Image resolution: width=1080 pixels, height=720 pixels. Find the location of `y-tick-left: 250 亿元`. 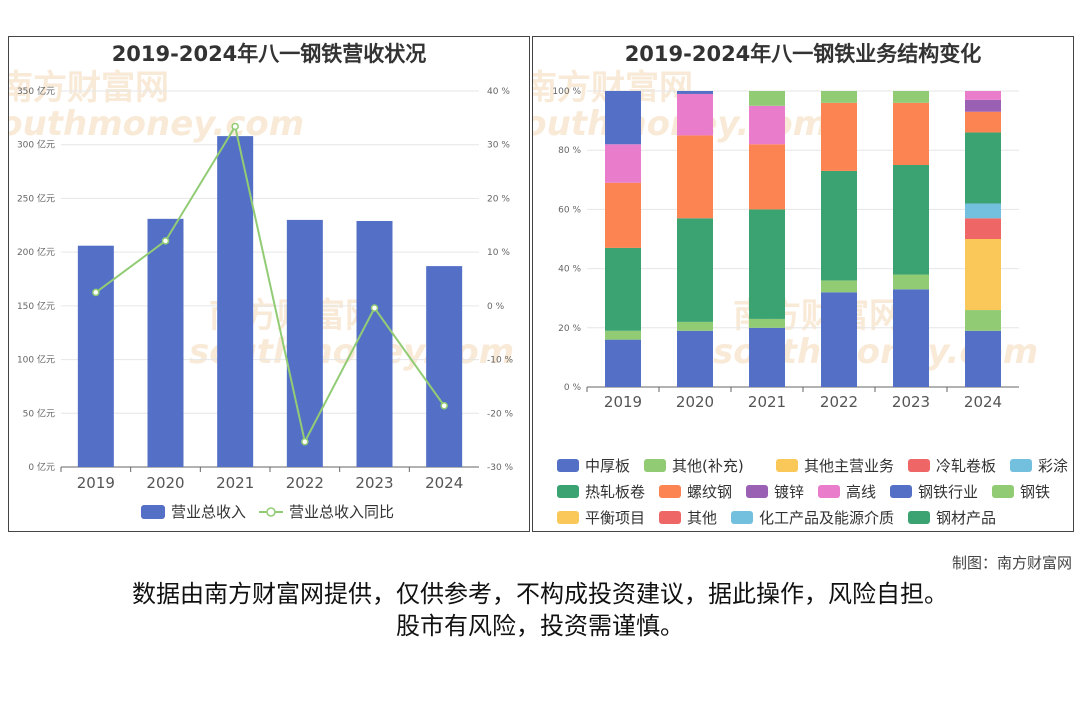

y-tick-left: 250 亿元 is located at coordinates (36, 198).